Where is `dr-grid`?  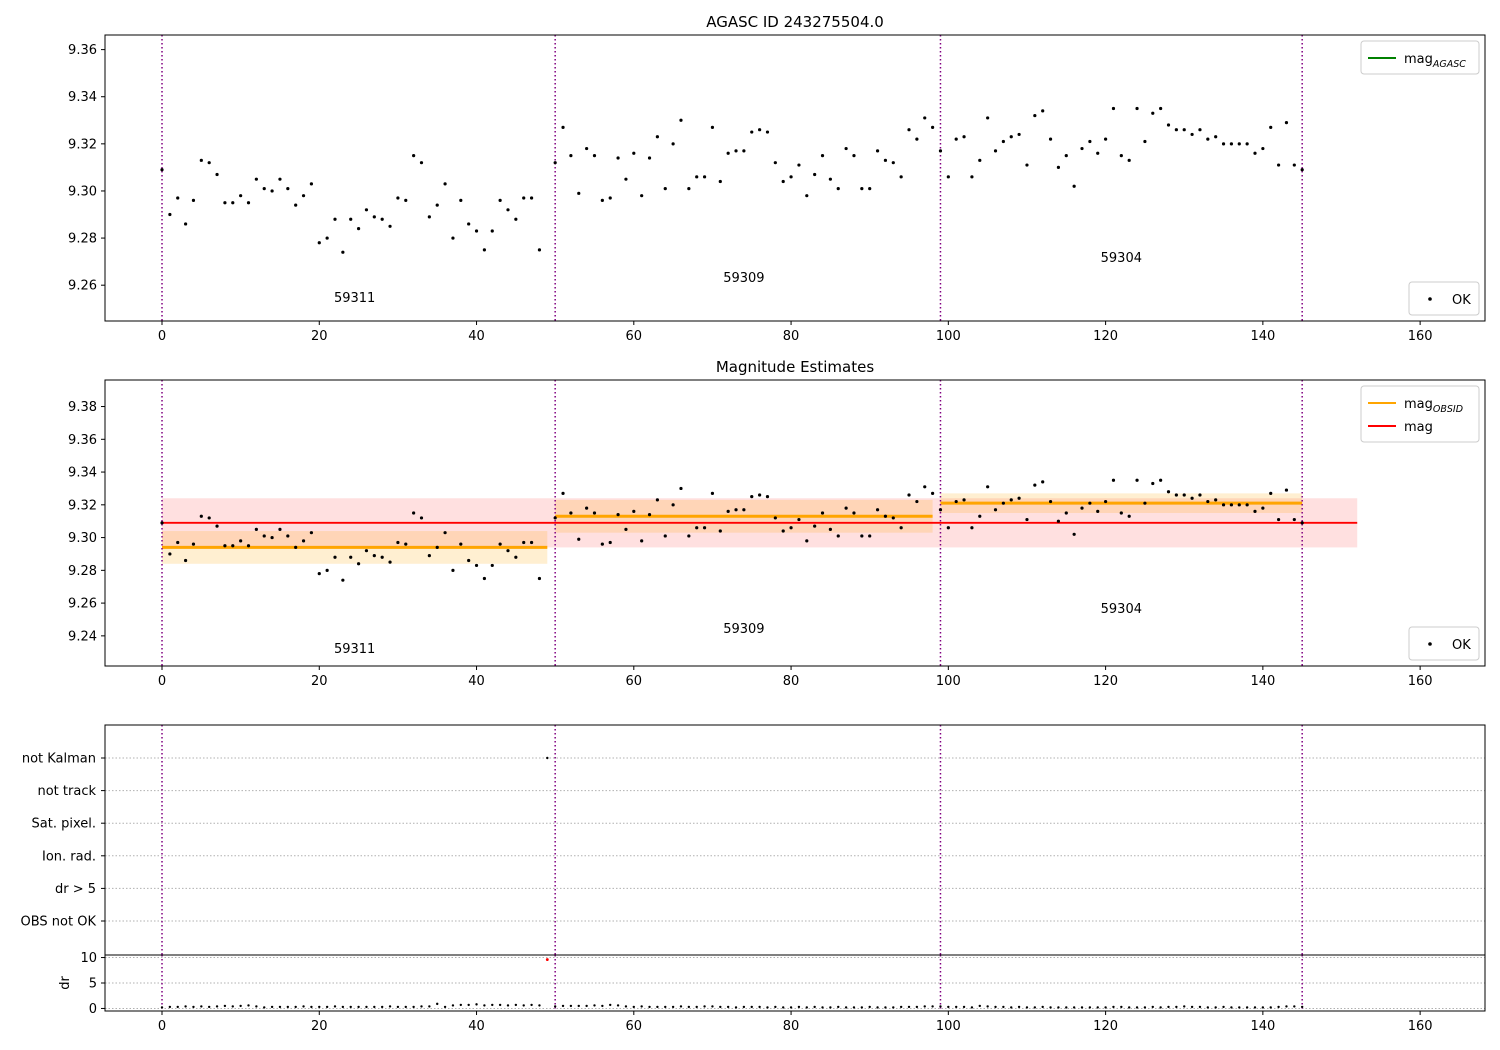 dr-grid is located at coordinates (795, 983).